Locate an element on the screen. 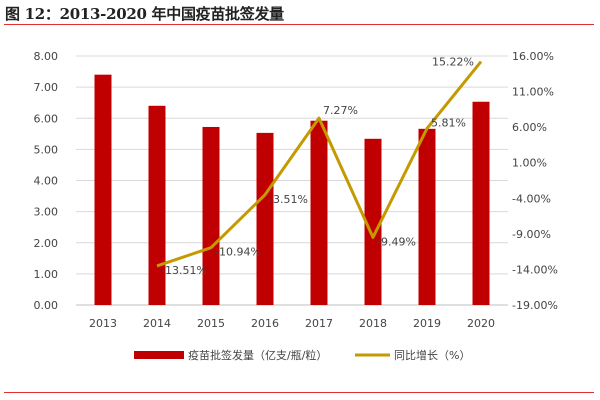 This screenshot has width=600, height=400. y-left-tick-label: 4.00 is located at coordinates (46, 181).